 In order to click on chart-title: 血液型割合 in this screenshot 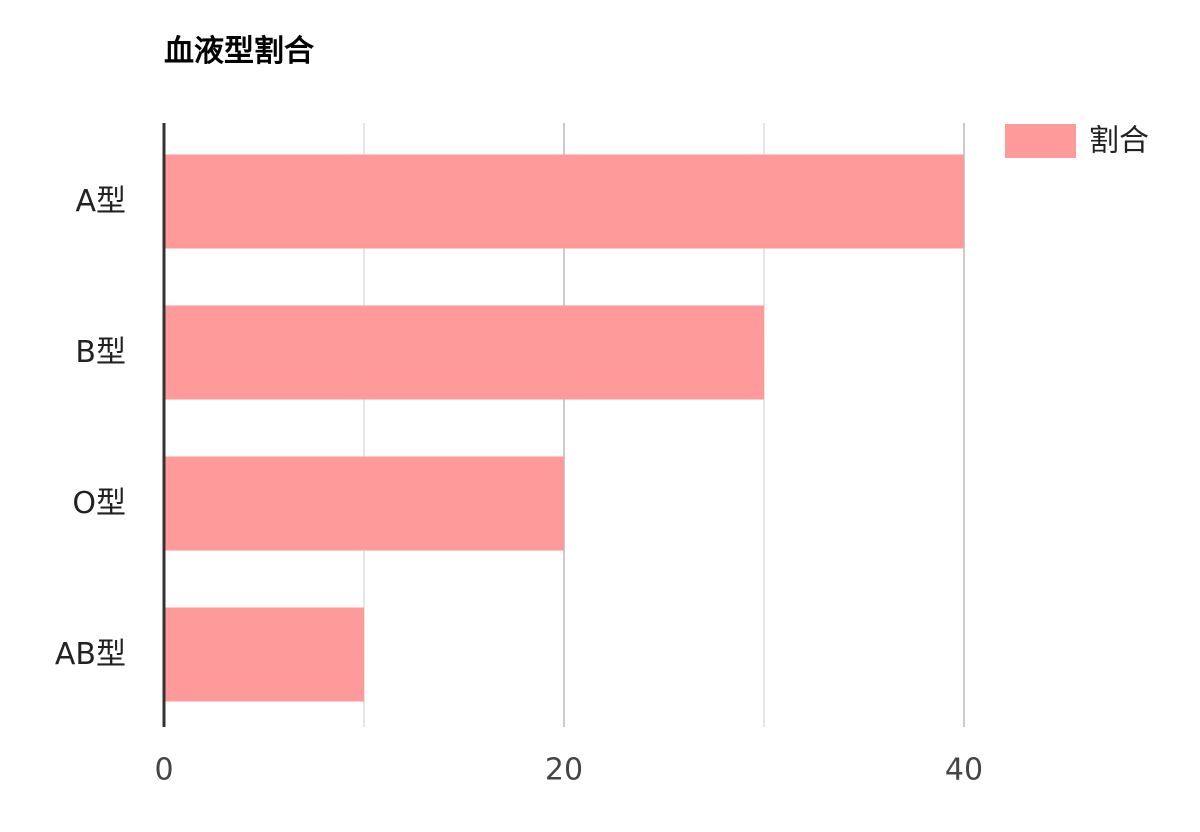, I will do `click(239, 51)`.